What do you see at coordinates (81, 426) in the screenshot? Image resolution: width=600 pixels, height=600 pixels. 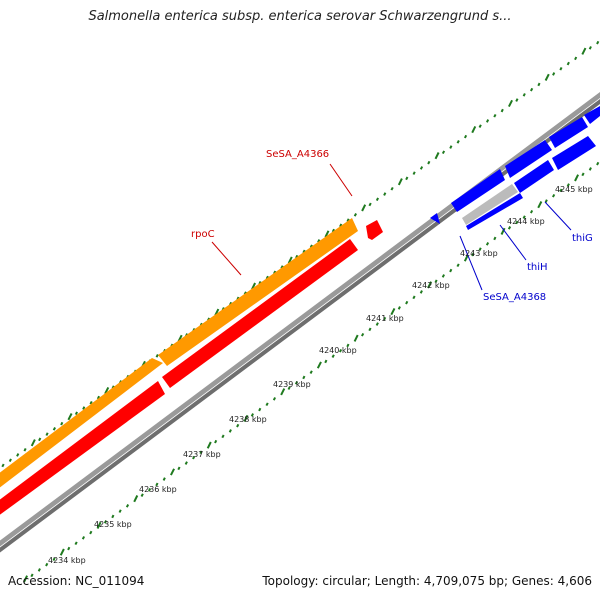 I see `gene-rpoc-forward-a` at bounding box center [81, 426].